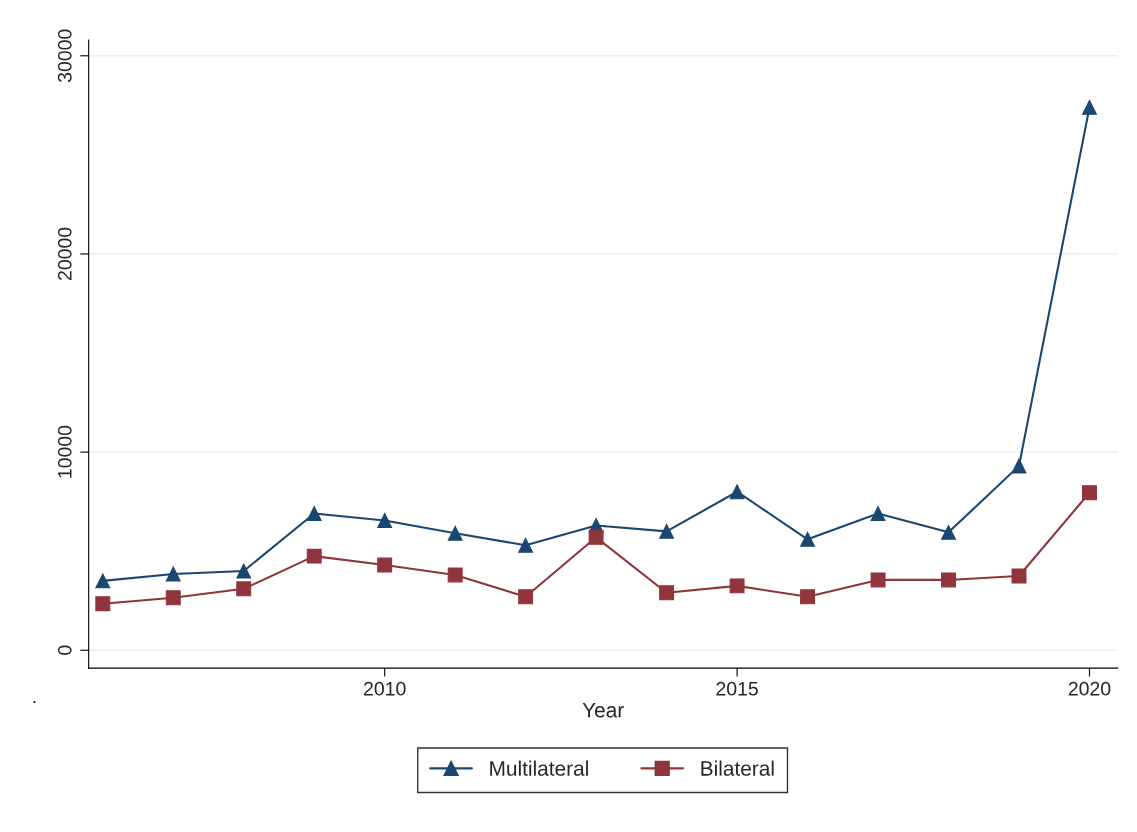 The height and width of the screenshot is (832, 1137). What do you see at coordinates (603, 710) in the screenshot?
I see `x-axis-title: Year` at bounding box center [603, 710].